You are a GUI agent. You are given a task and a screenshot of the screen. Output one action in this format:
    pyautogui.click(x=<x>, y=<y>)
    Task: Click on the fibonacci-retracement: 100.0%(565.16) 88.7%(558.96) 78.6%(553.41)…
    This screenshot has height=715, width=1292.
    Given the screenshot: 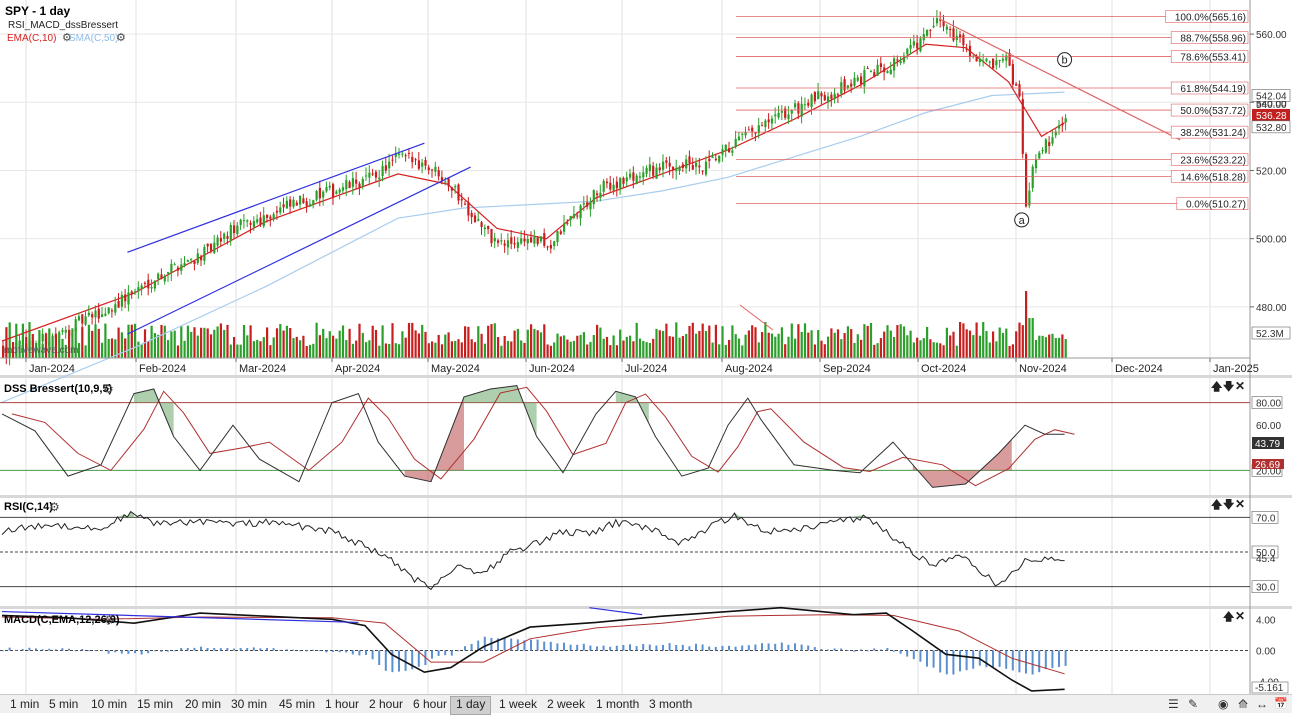 What is the action you would take?
    pyautogui.click(x=992, y=110)
    